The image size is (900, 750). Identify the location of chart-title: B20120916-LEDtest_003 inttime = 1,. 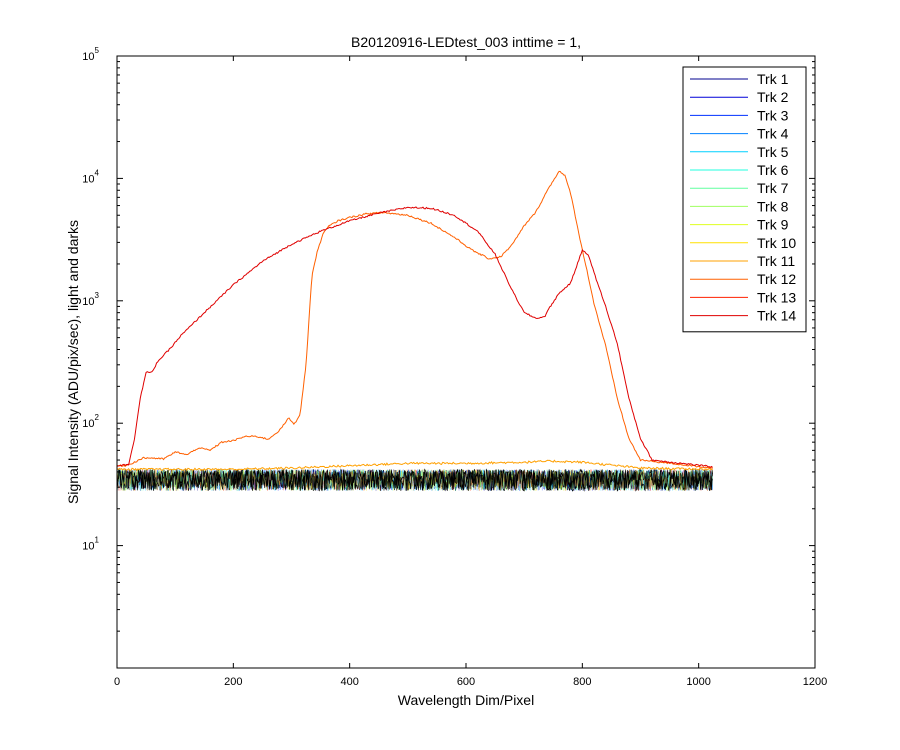
(466, 42).